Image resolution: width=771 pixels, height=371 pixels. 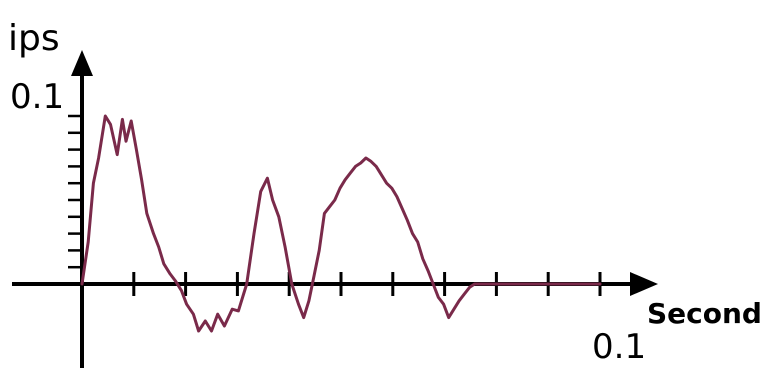 What do you see at coordinates (37, 97) in the screenshot?
I see `y-tick-label-max: 0.1` at bounding box center [37, 97].